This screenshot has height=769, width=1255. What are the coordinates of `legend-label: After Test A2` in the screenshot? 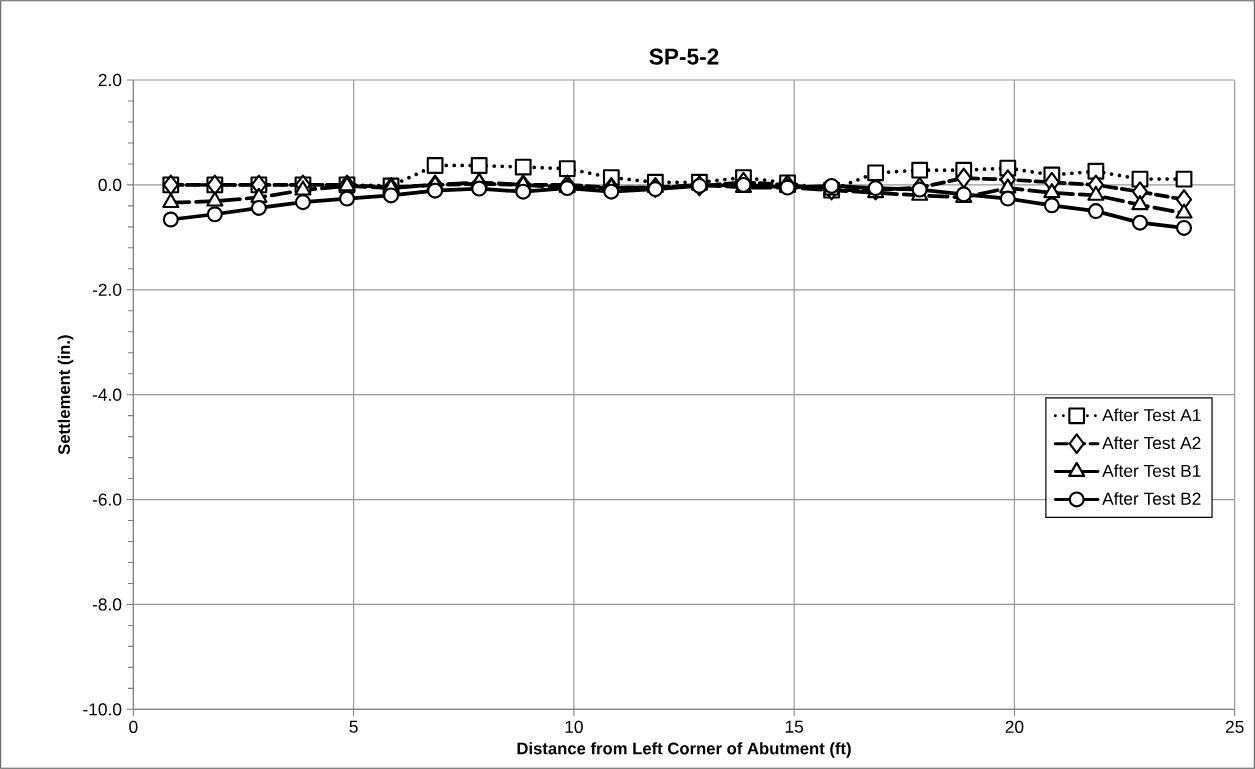 It's located at (1151, 443).